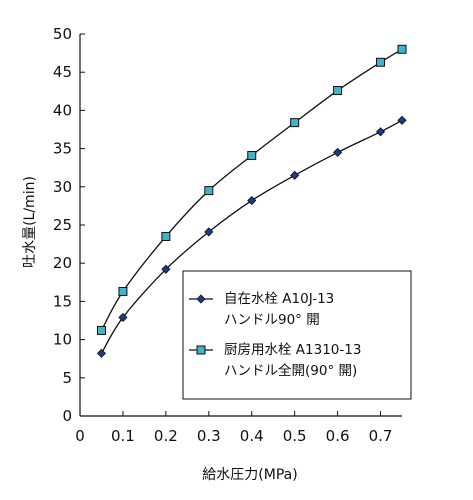 Image resolution: width=473 pixels, height=500 pixels. I want to click on x-tick-label: 0, so click(80, 436).